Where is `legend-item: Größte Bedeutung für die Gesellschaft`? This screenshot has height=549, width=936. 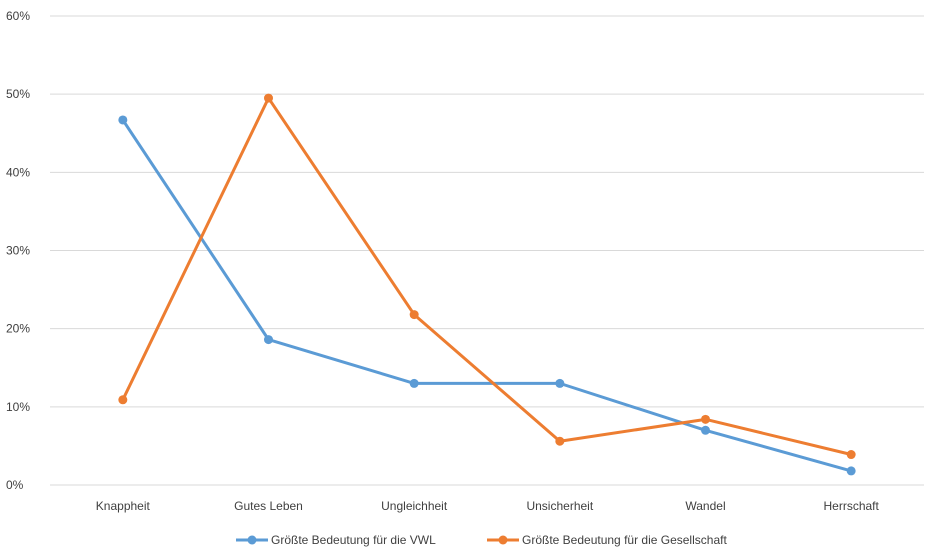
legend-item: Größte Bedeutung für die Gesellschaft is located at coordinates (607, 540).